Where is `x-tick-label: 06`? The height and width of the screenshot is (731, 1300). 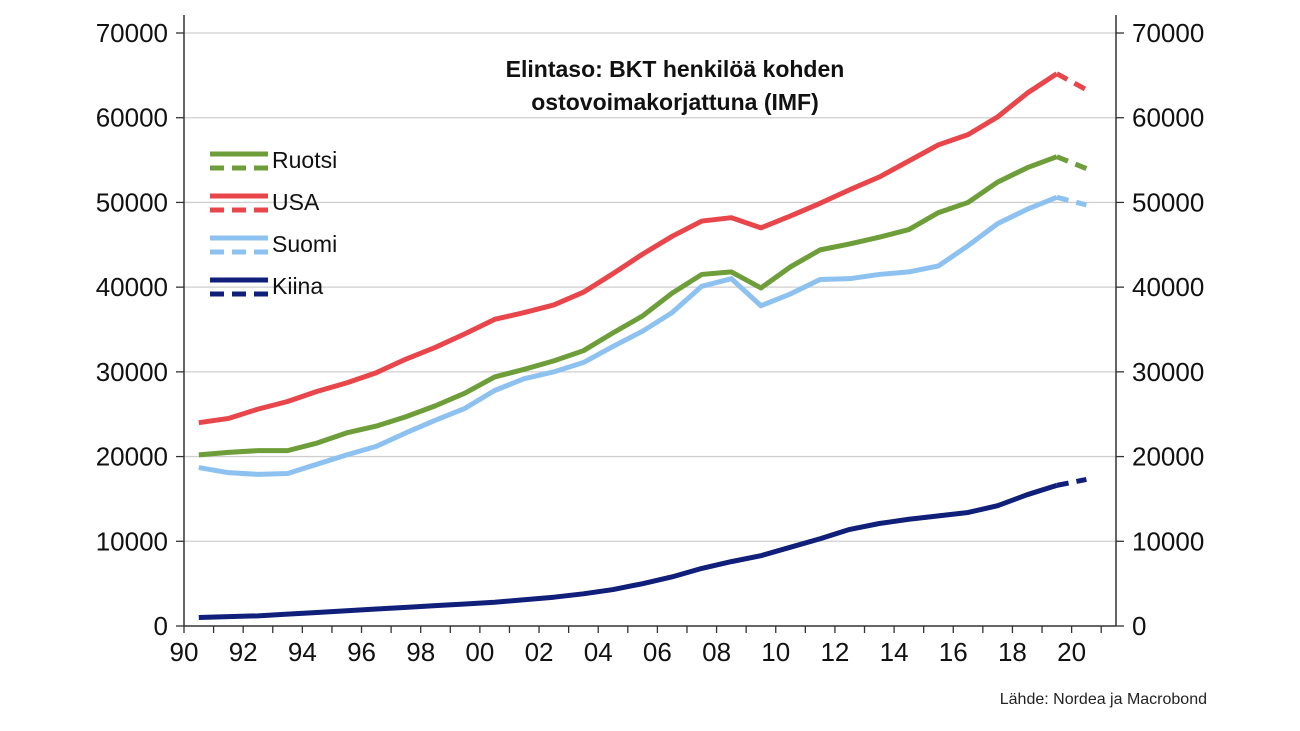 x-tick-label: 06 is located at coordinates (657, 652).